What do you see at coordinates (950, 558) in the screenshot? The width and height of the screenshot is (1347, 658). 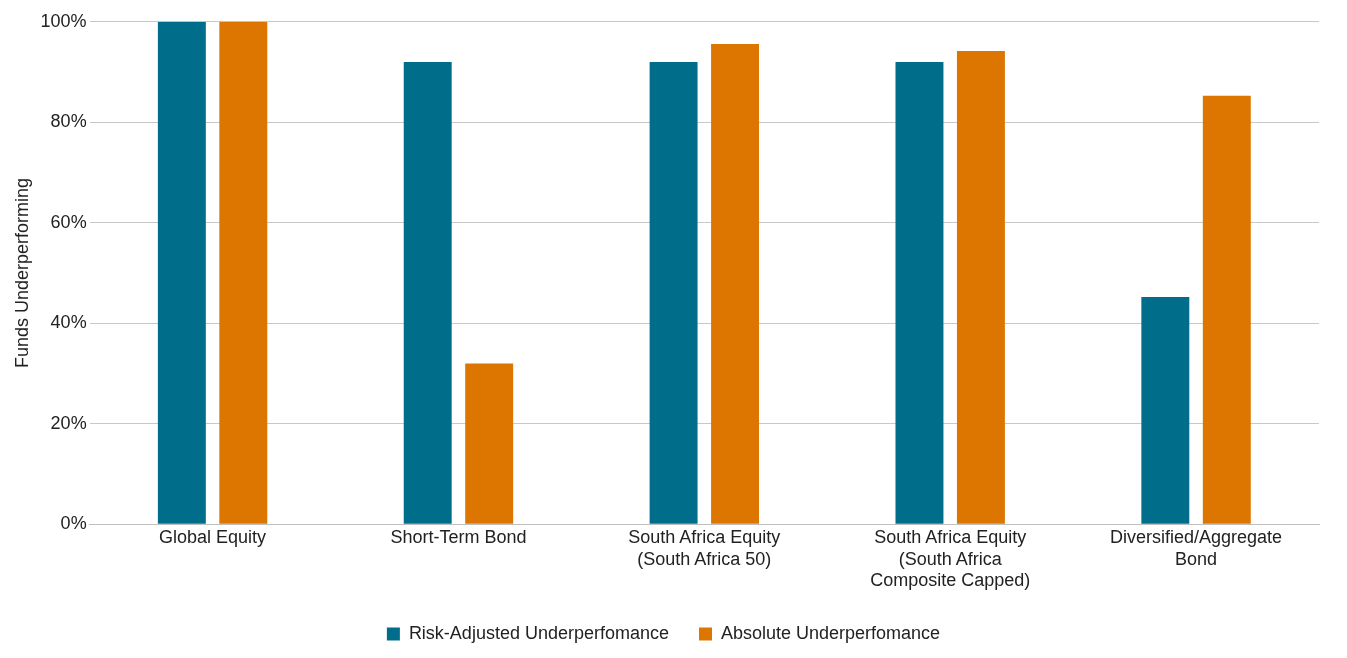 I see `x-tick-label: South Africa Equity (South Africa Composite Capped)` at bounding box center [950, 558].